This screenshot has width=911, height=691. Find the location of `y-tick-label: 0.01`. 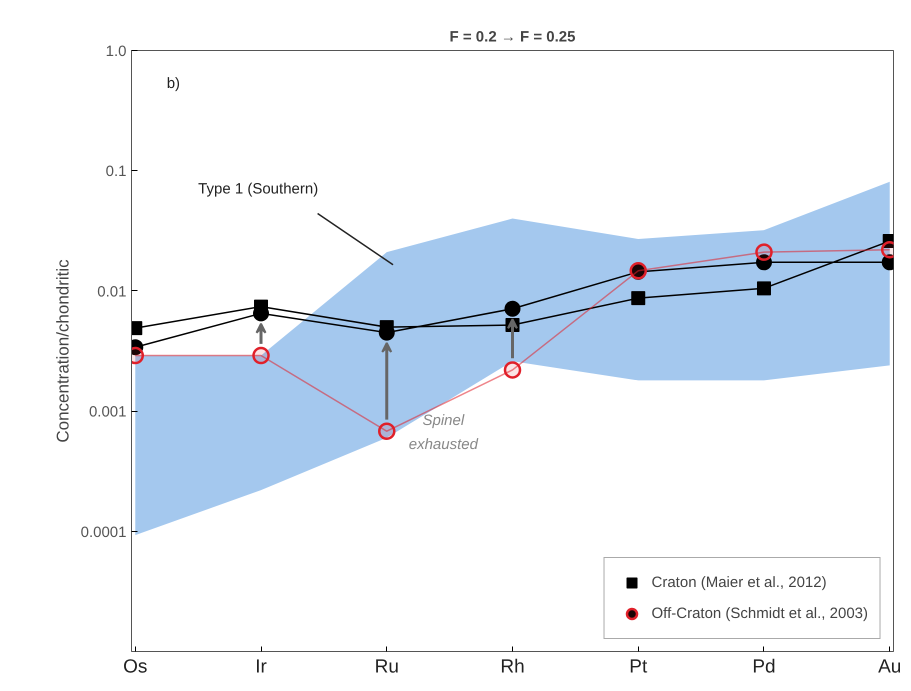

y-tick-label: 0.01 is located at coordinates (112, 291).